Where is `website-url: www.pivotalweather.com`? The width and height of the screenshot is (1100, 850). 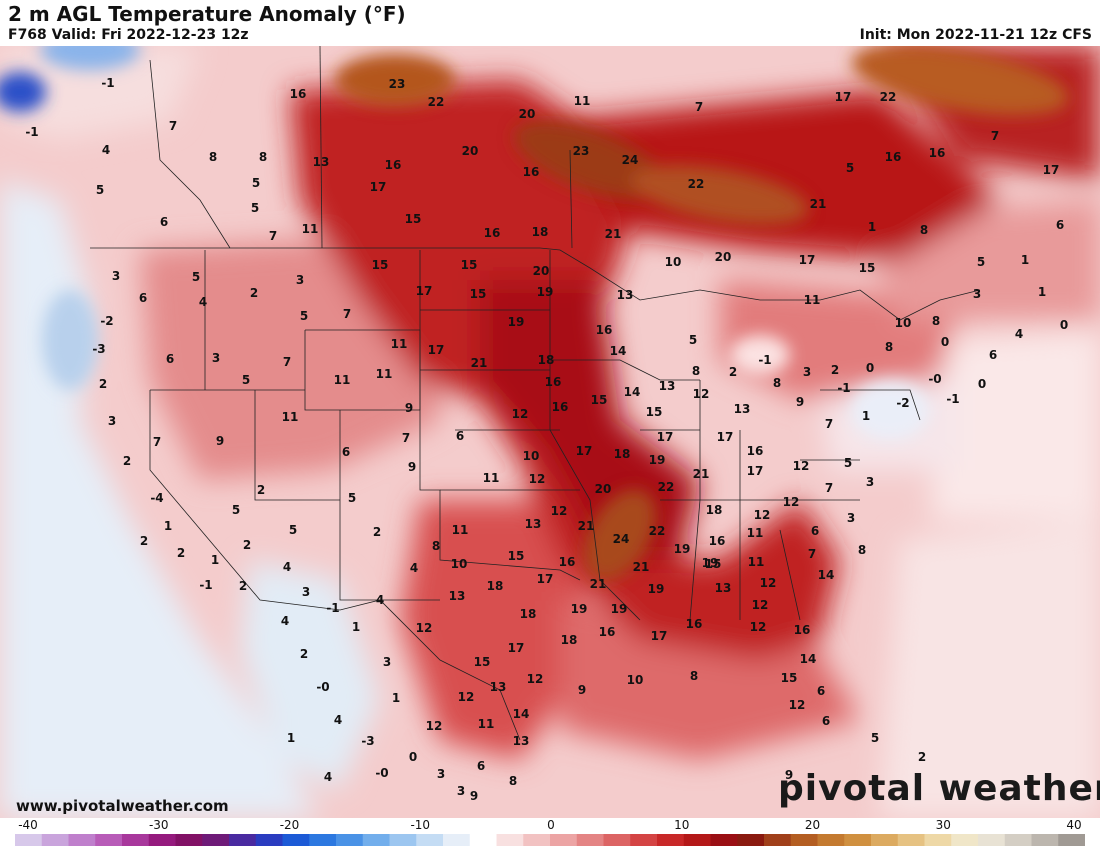
website-url: www.pivotalweather.com is located at coordinates (122, 806).